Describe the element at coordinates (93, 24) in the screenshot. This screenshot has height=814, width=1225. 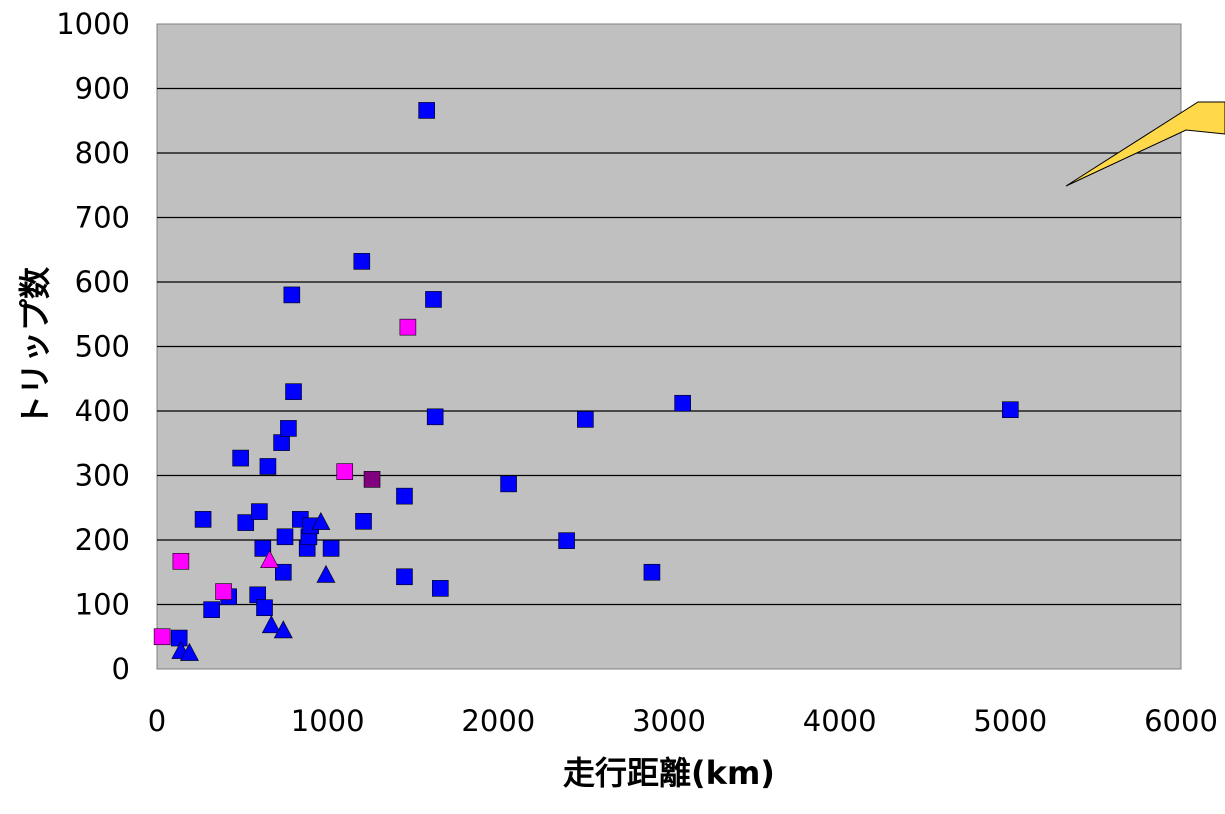
I see `y-tick-label: 1000` at that location.